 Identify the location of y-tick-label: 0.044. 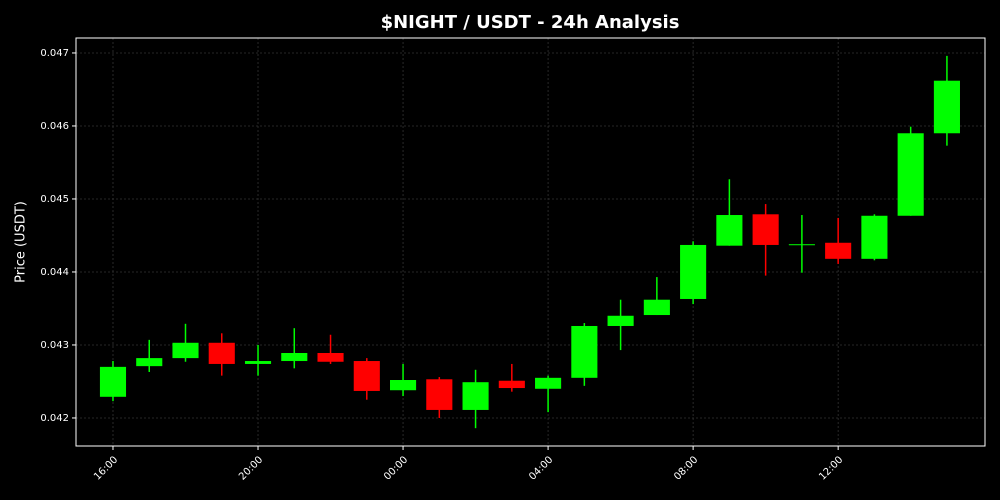
(54, 272).